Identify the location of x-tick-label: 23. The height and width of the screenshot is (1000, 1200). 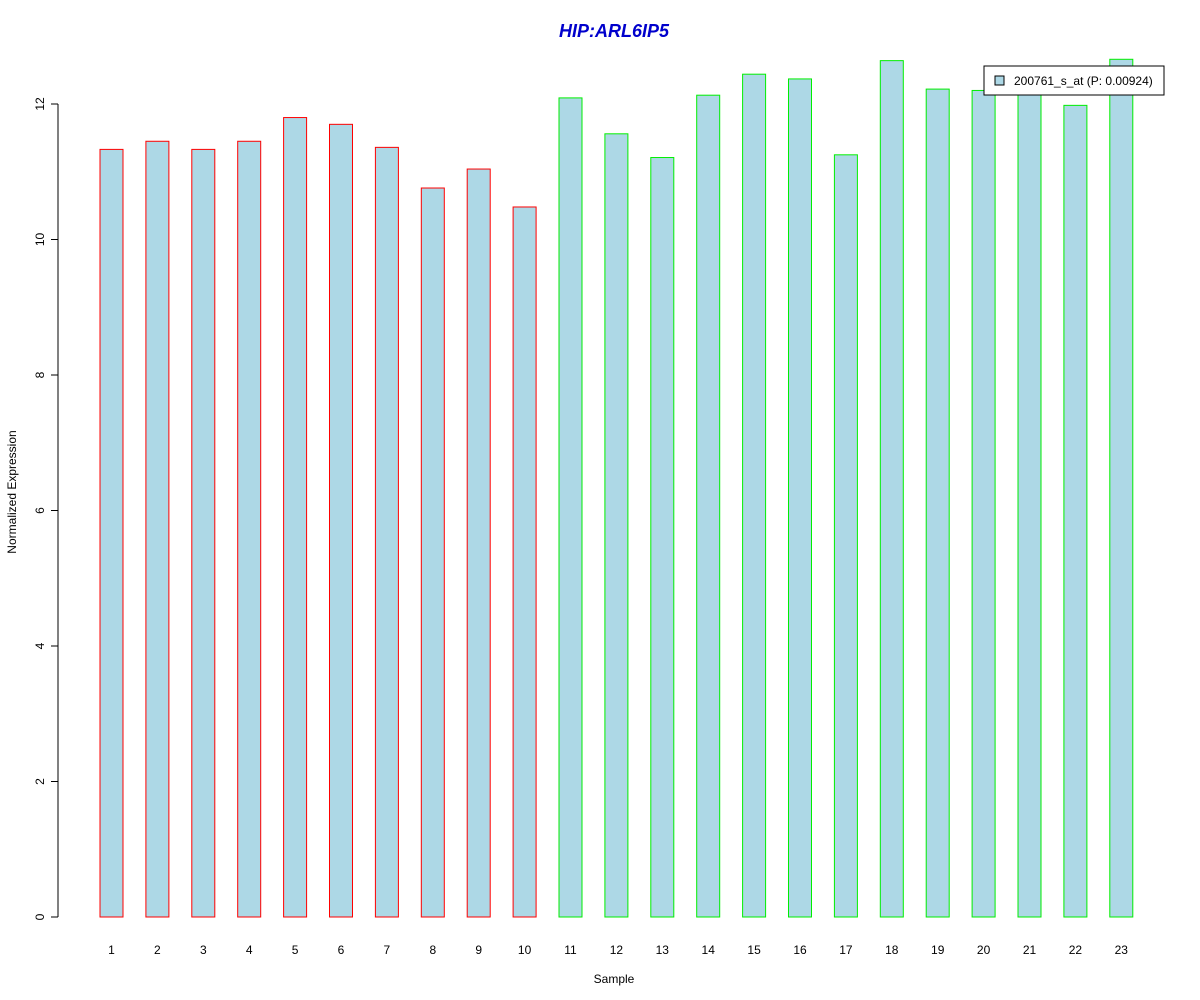
(1122, 950).